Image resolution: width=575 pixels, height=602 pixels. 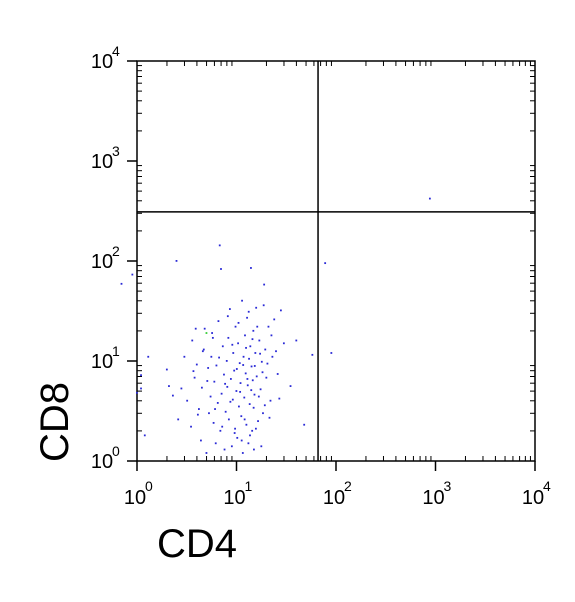 I want to click on x-tick-label: 10³, so click(x=436, y=493).